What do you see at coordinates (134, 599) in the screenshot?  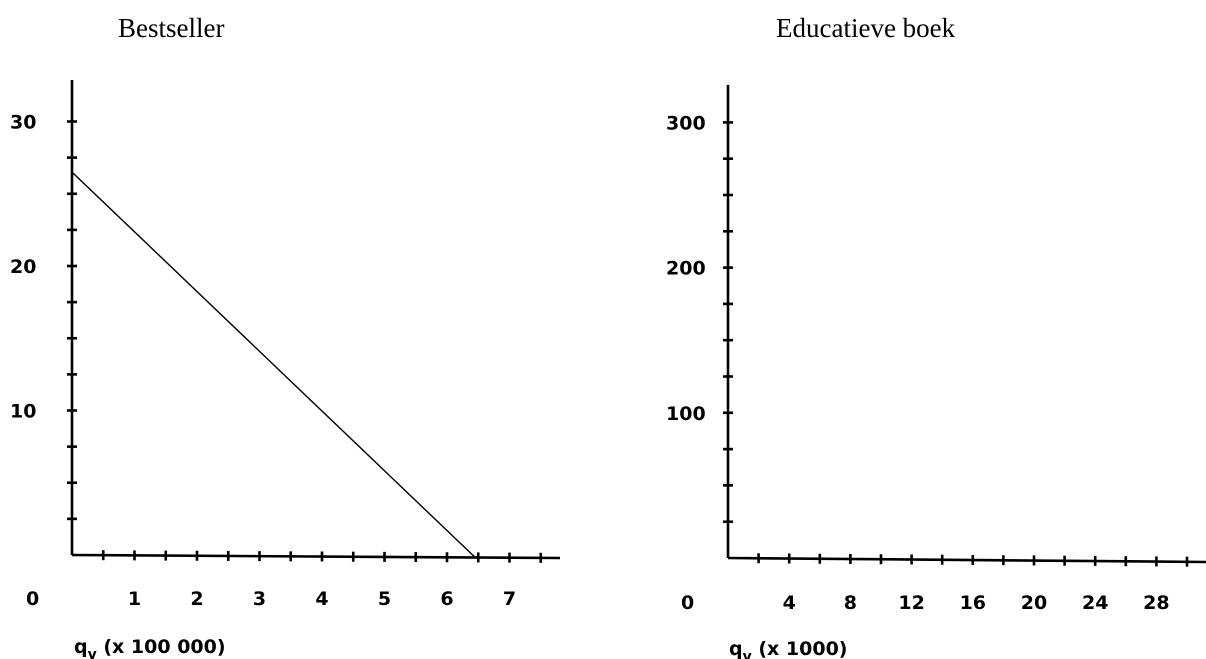 I see `x-tick-label: 1` at bounding box center [134, 599].